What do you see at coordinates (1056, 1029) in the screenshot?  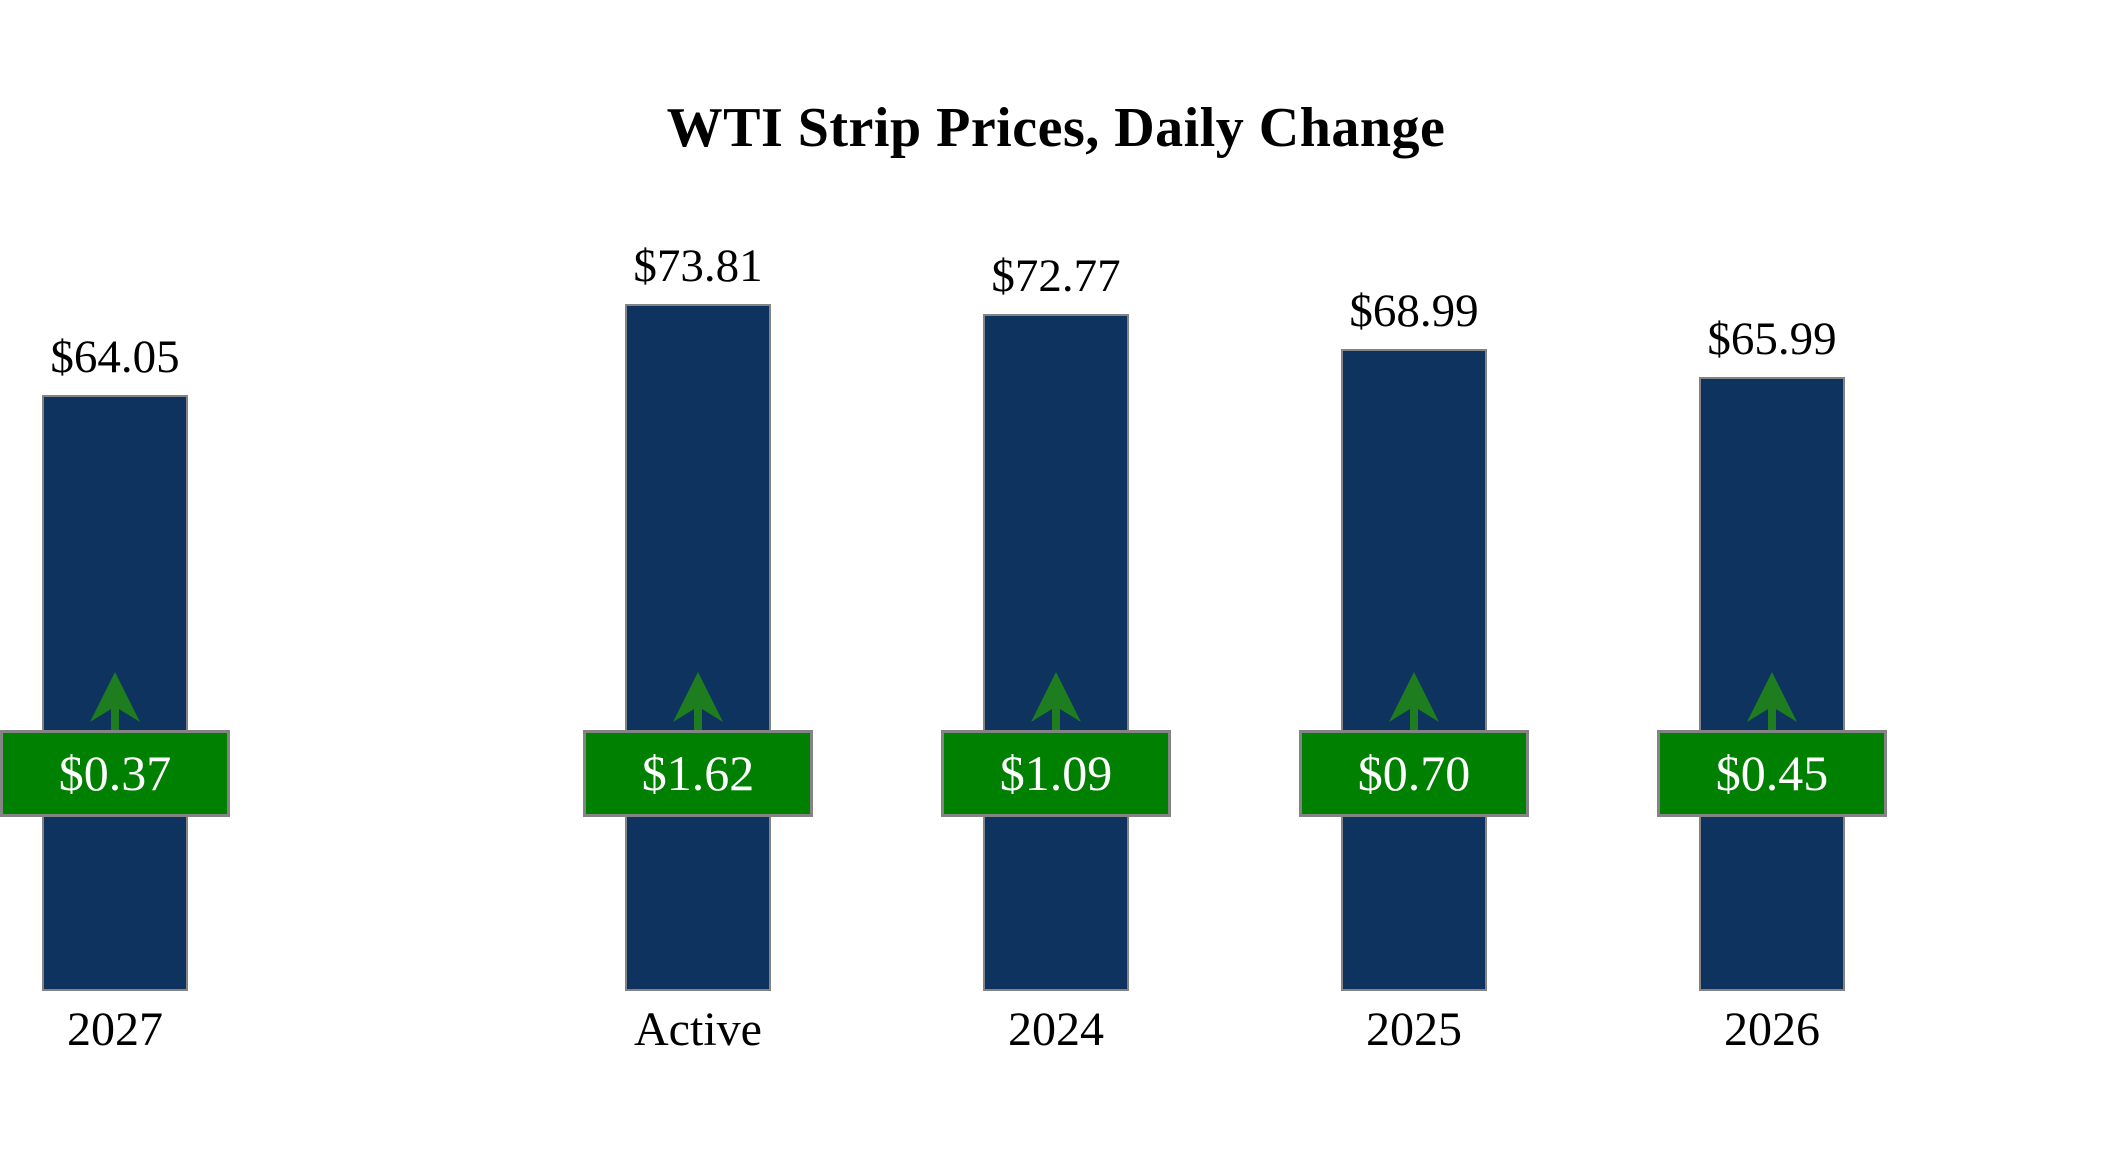 I see `axis-label: 2024` at bounding box center [1056, 1029].